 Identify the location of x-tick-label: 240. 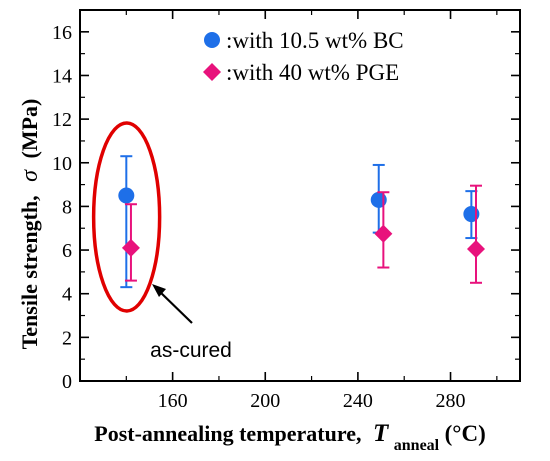
(358, 401).